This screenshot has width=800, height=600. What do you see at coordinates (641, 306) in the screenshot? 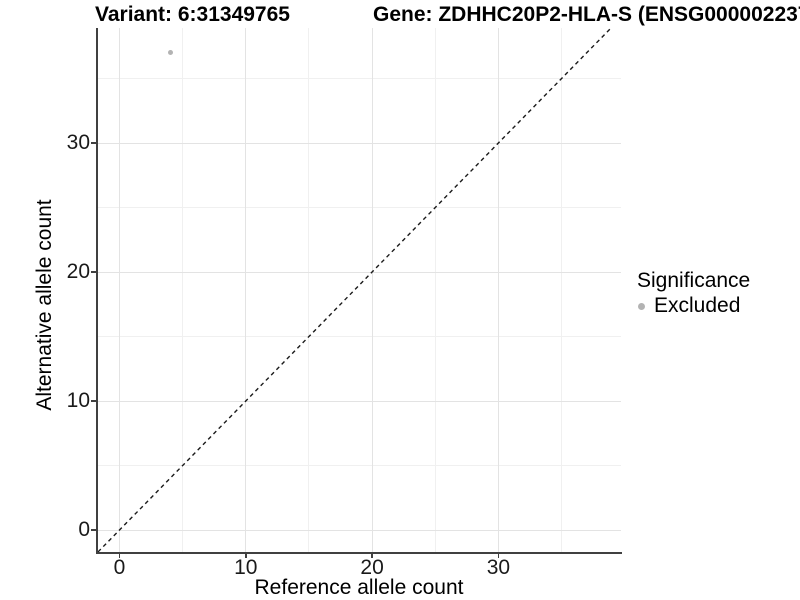
I see `excluded-point-icon` at bounding box center [641, 306].